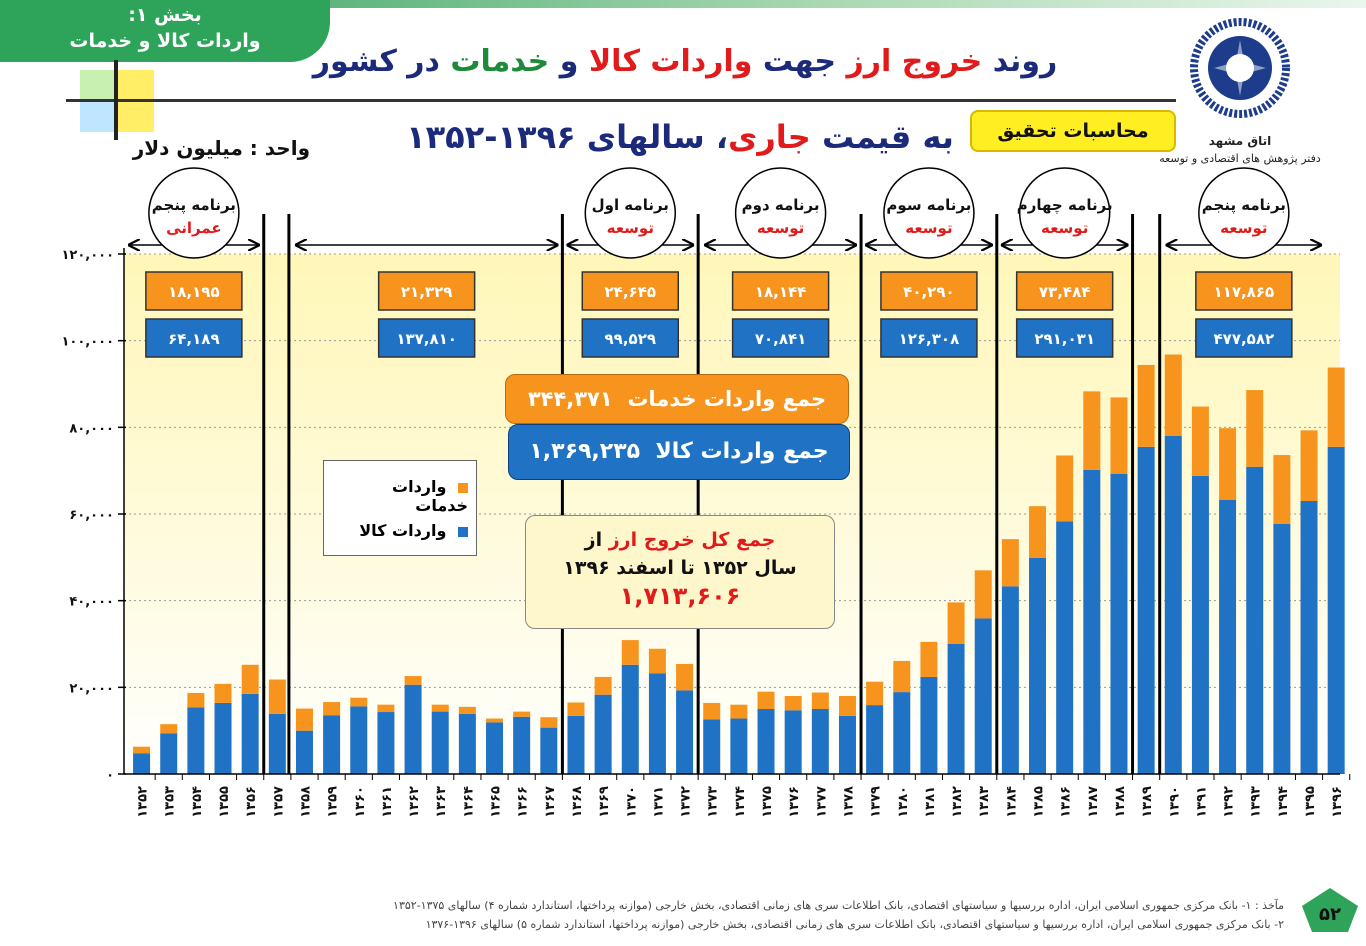 The height and width of the screenshot is (946, 1366). What do you see at coordinates (1064, 339) in the screenshot?
I see `plan-goods-value: ۲۹۱,۰۳۱` at bounding box center [1064, 339].